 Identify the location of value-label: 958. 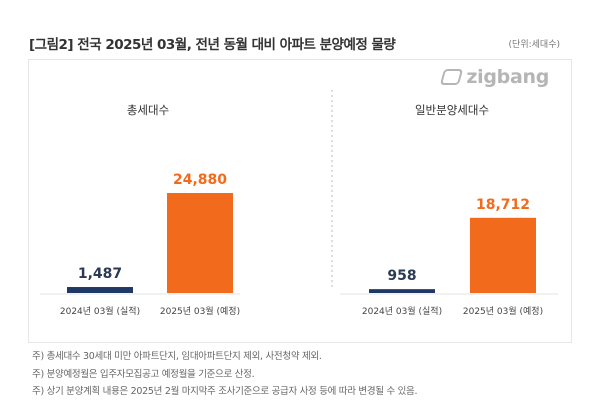
(401, 276).